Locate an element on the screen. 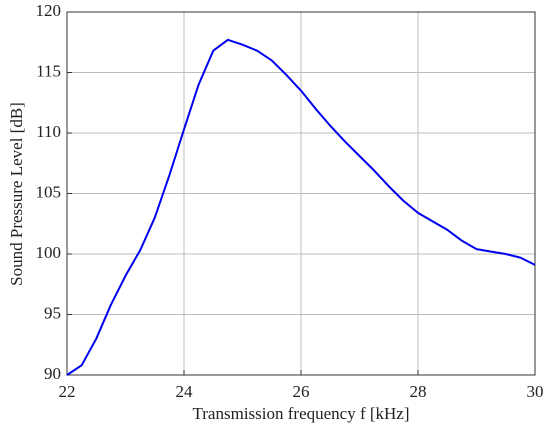 This screenshot has width=550, height=438. x-tick-label: 28 is located at coordinates (418, 391).